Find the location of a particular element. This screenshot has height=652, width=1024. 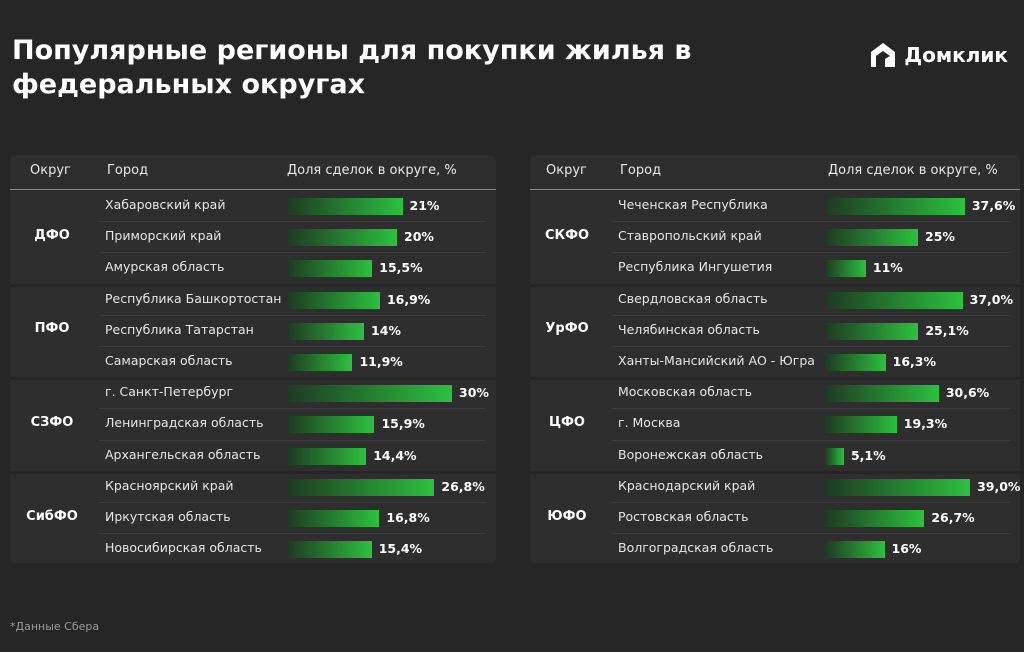

city: Ставропольский край is located at coordinates (690, 236).